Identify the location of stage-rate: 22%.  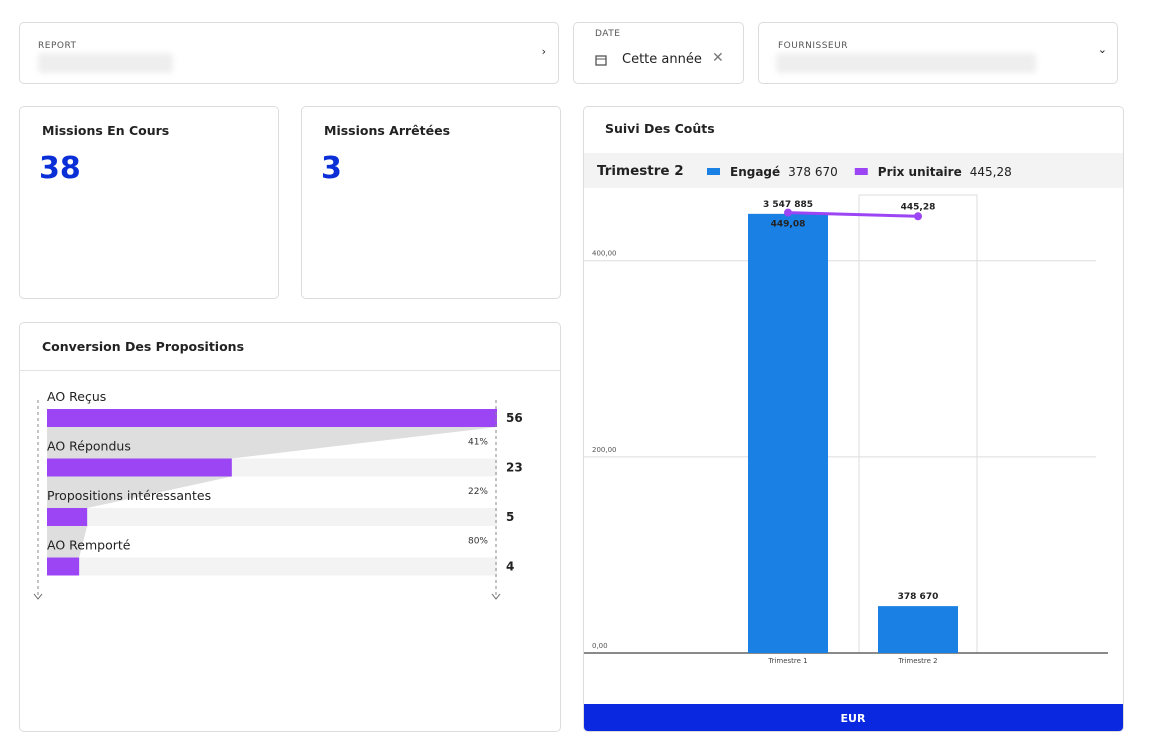
(478, 492).